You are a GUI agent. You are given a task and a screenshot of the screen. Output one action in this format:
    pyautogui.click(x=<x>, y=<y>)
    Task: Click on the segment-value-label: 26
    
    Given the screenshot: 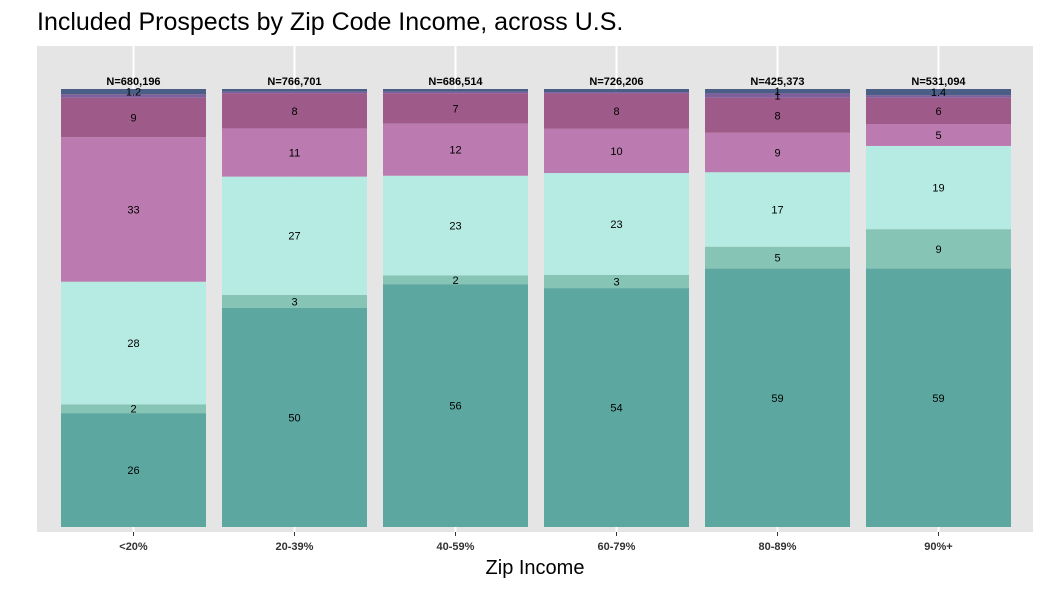 What is the action you would take?
    pyautogui.click(x=133, y=471)
    